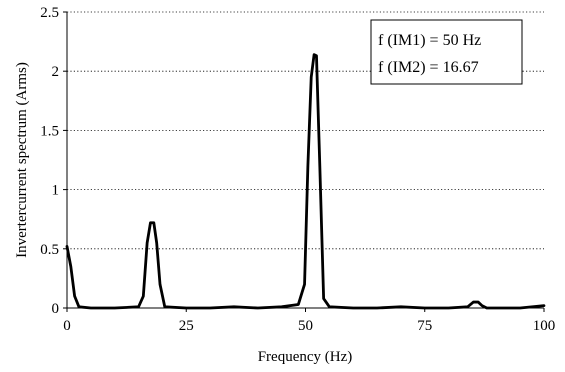 This screenshot has width=565, height=372. I want to click on x-axis-label: Frequency (Hz), so click(305, 357).